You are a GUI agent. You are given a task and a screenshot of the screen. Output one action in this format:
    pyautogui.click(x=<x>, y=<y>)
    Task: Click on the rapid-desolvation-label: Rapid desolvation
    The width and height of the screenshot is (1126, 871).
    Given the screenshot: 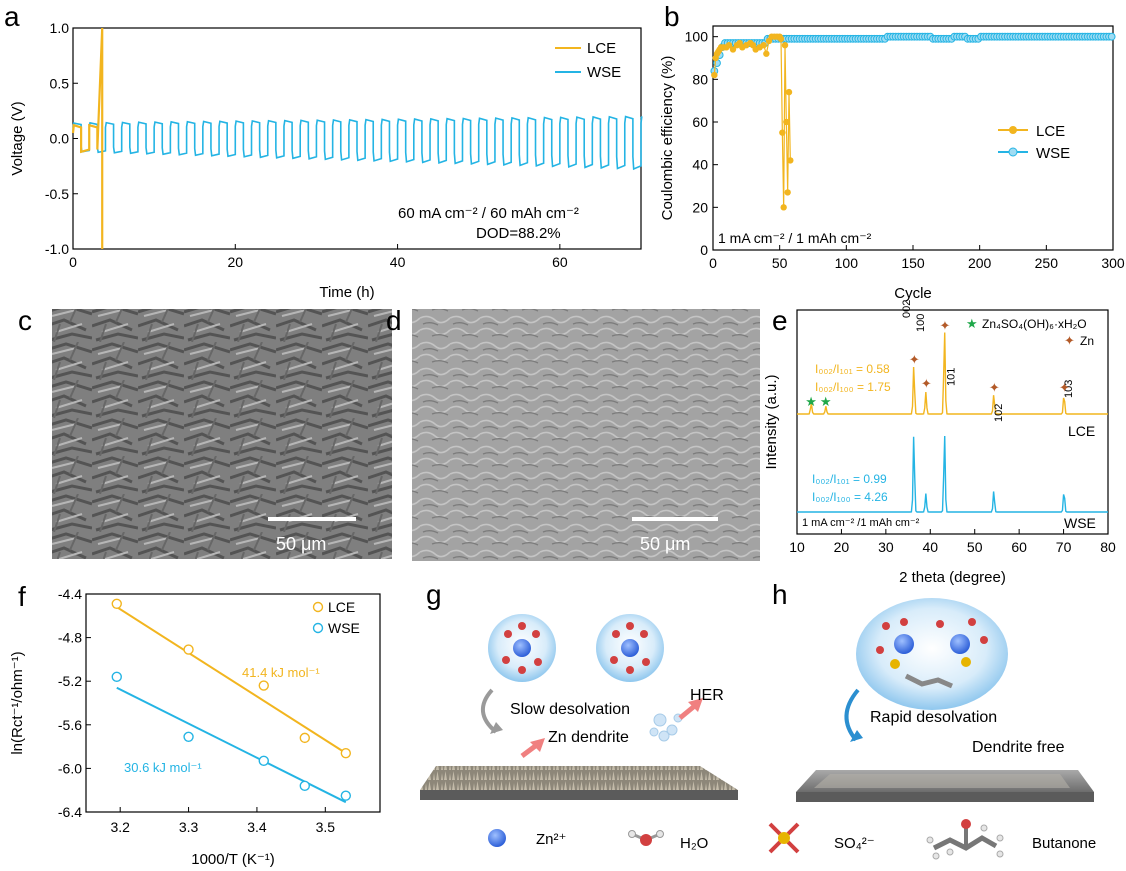 What is the action you would take?
    pyautogui.click(x=933, y=717)
    